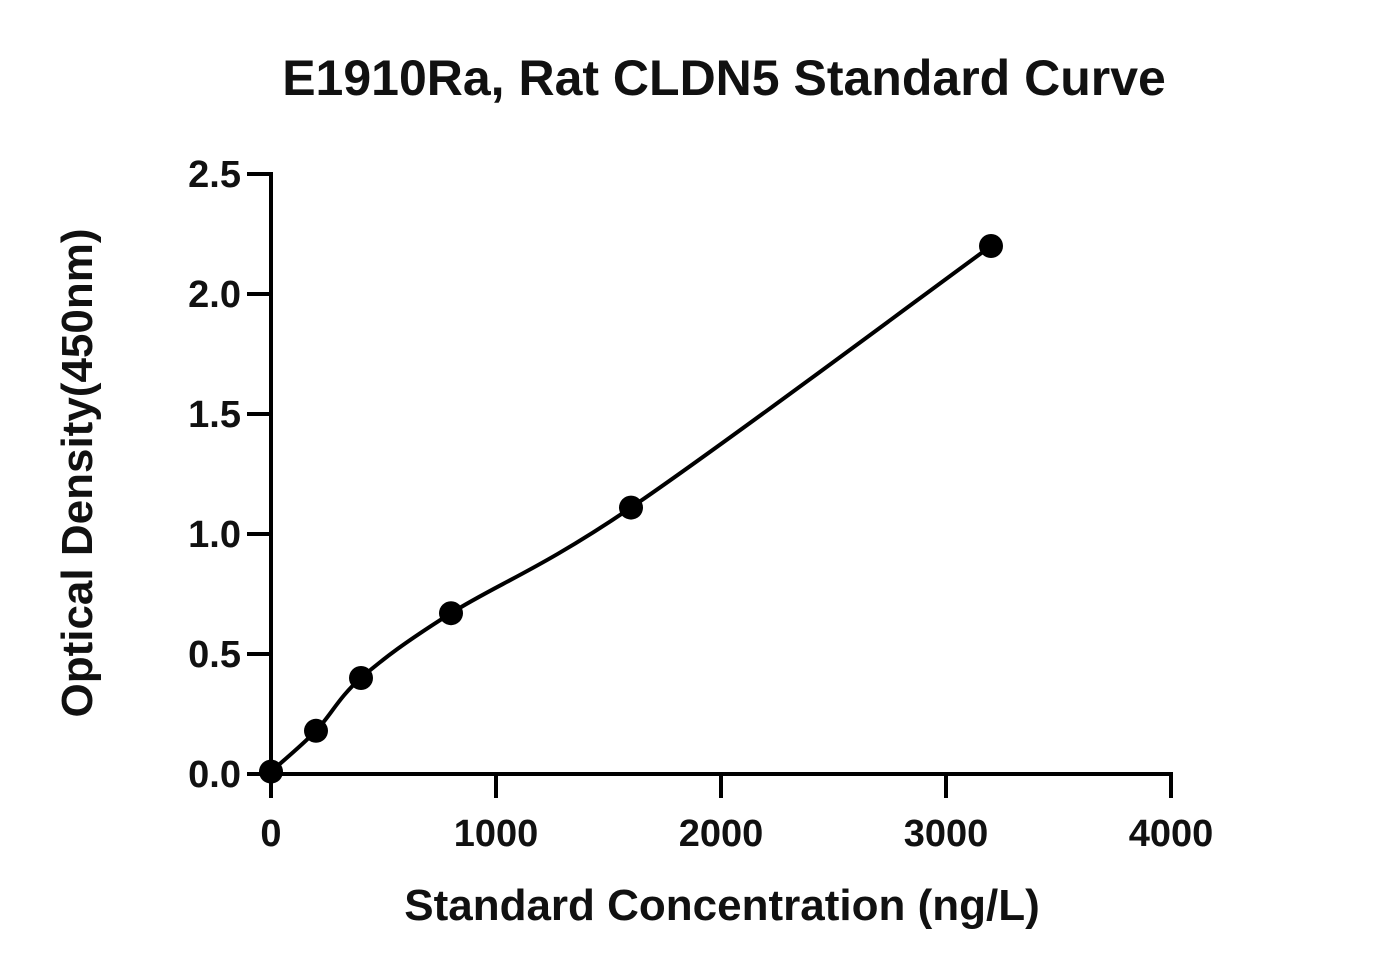  What do you see at coordinates (946, 834) in the screenshot?
I see `x-tick-label: 3000` at bounding box center [946, 834].